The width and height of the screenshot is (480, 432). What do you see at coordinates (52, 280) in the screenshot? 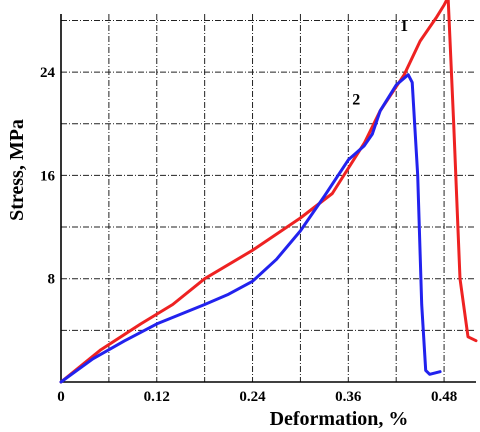
I see `y-tick-label-0: 8` at bounding box center [52, 280].